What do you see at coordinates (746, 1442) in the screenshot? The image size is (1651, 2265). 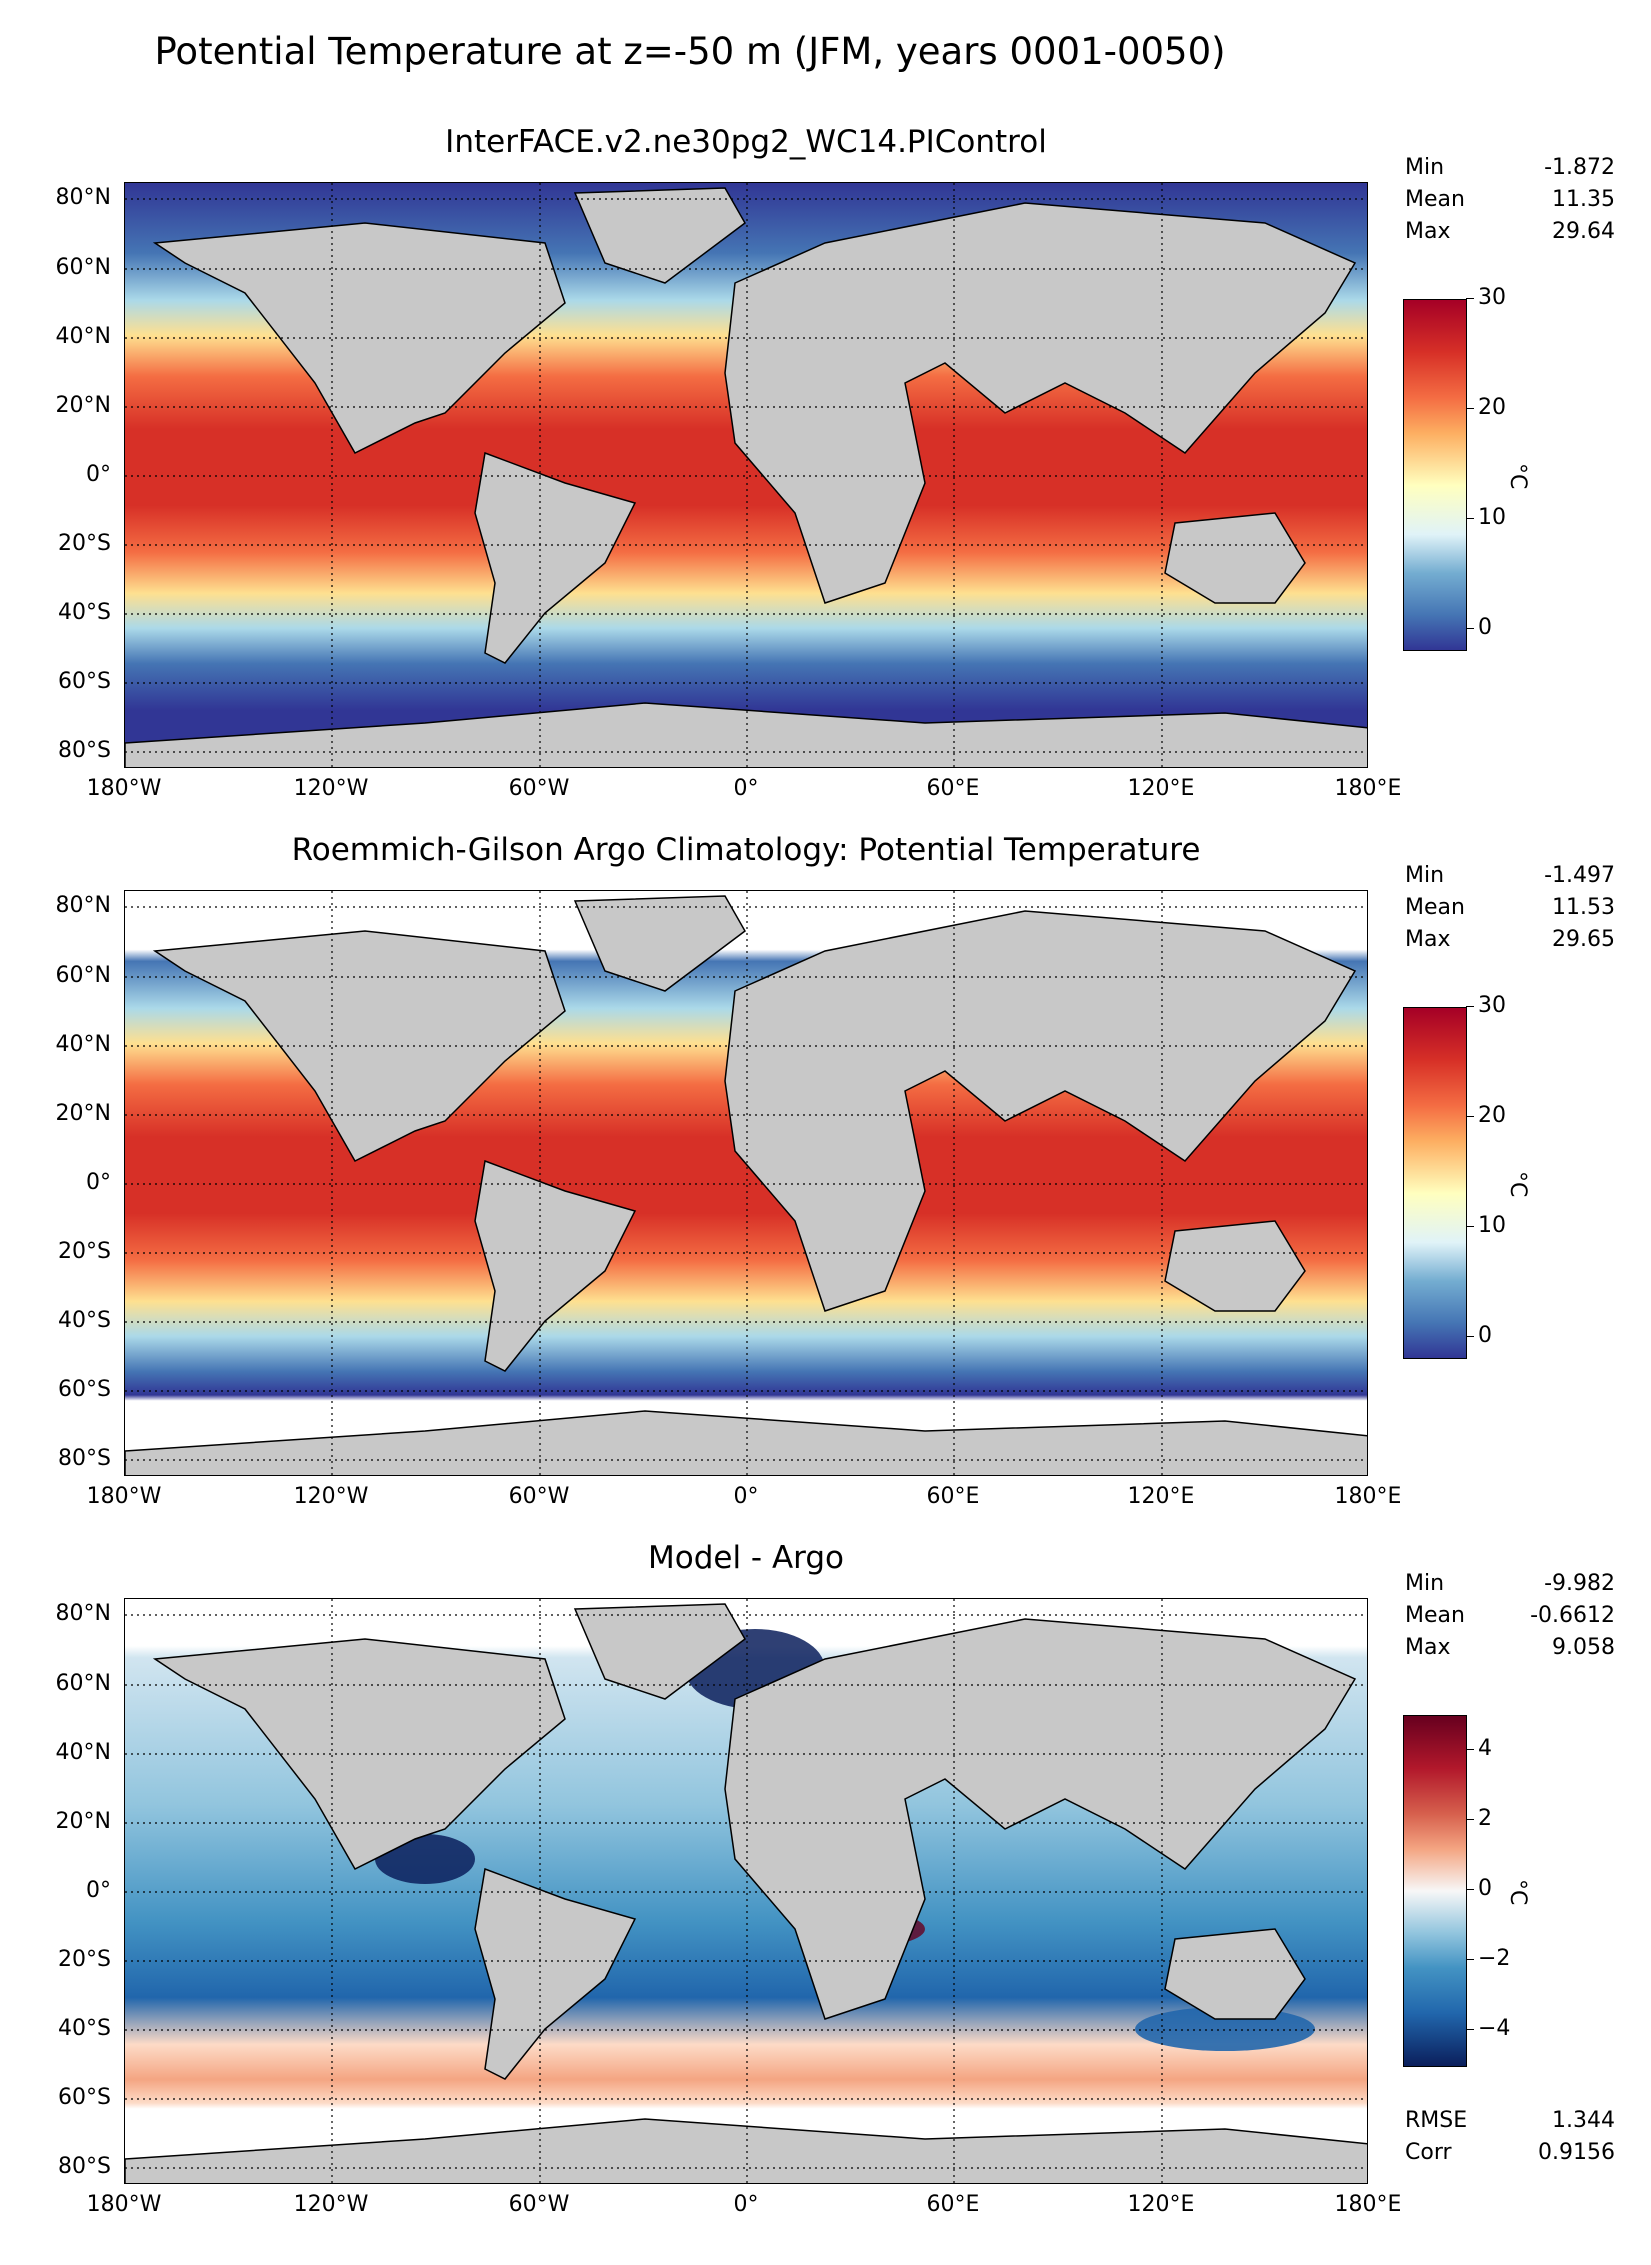 I see `land-antarctica` at bounding box center [746, 1442].